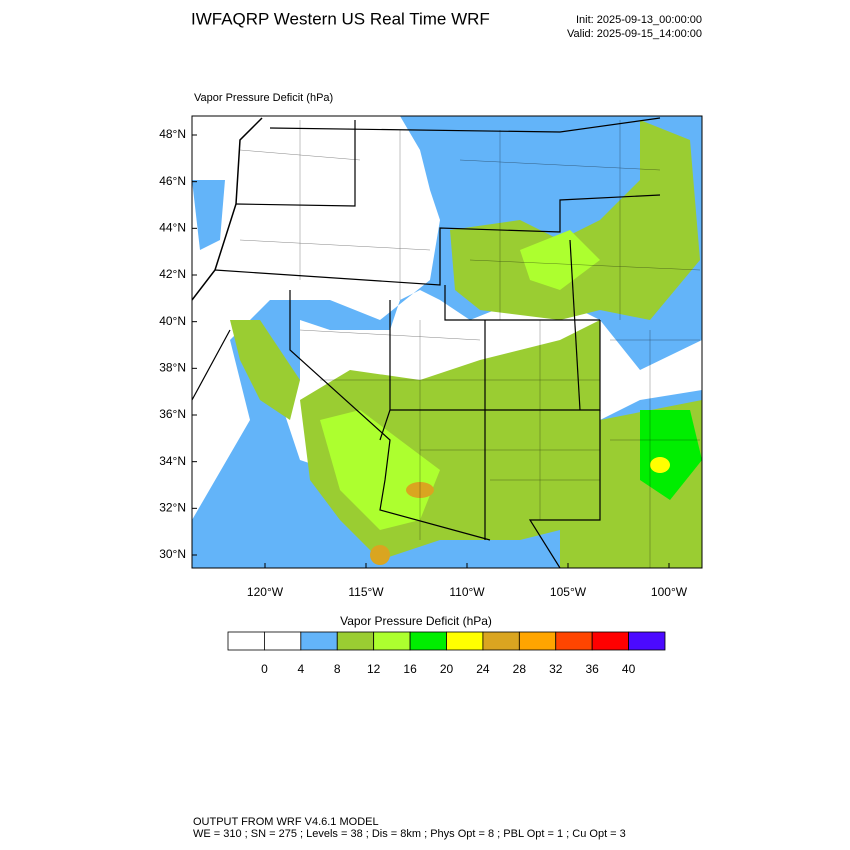 This screenshot has width=850, height=850. What do you see at coordinates (172, 508) in the screenshot?
I see `lat-tick-label: 32°N` at bounding box center [172, 508].